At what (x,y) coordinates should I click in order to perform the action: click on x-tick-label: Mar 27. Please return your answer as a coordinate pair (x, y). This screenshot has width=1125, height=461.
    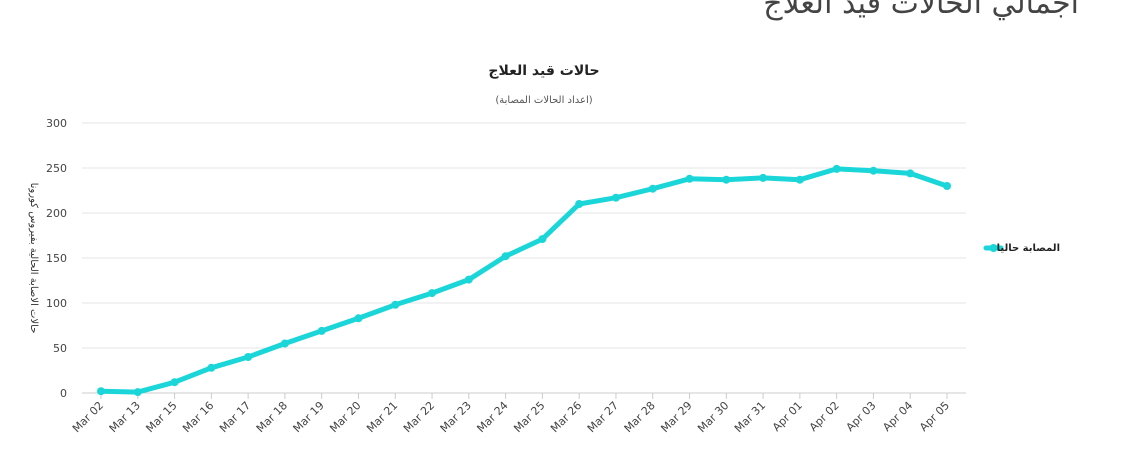
    Looking at the image, I should click on (603, 417).